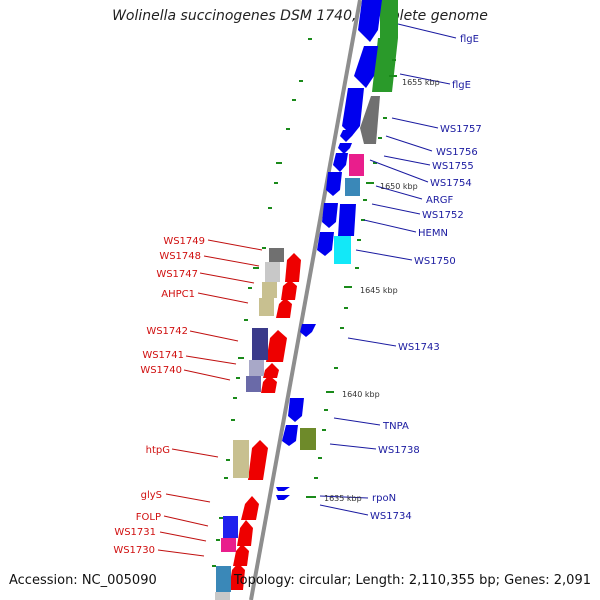 The height and width of the screenshot is (600, 600). I want to click on scale-label: 1645 kbp, so click(379, 290).